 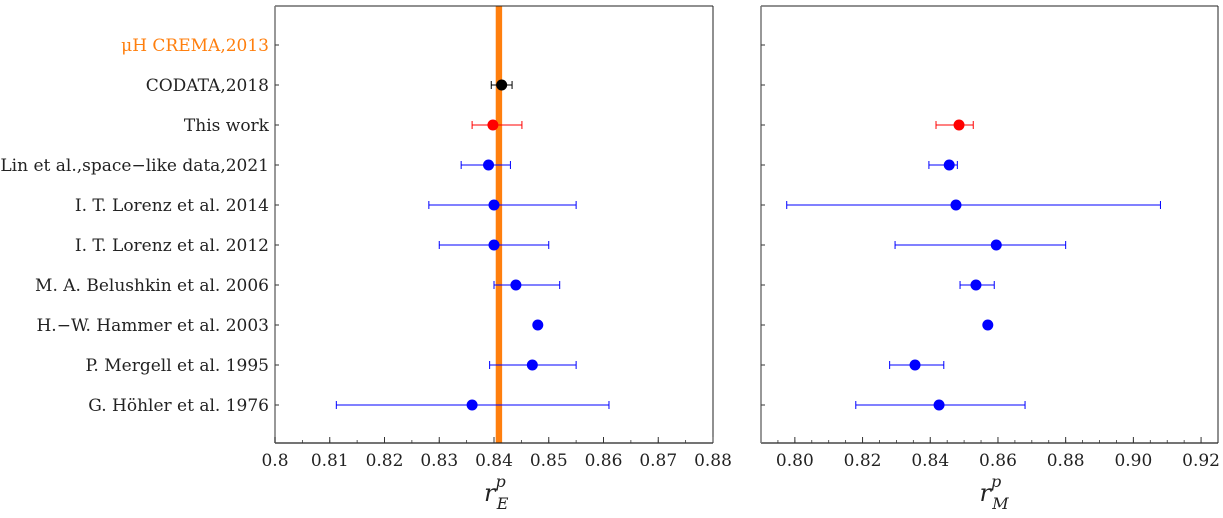 I want to click on x-axis-label-sub: M, so click(x=1000, y=503).